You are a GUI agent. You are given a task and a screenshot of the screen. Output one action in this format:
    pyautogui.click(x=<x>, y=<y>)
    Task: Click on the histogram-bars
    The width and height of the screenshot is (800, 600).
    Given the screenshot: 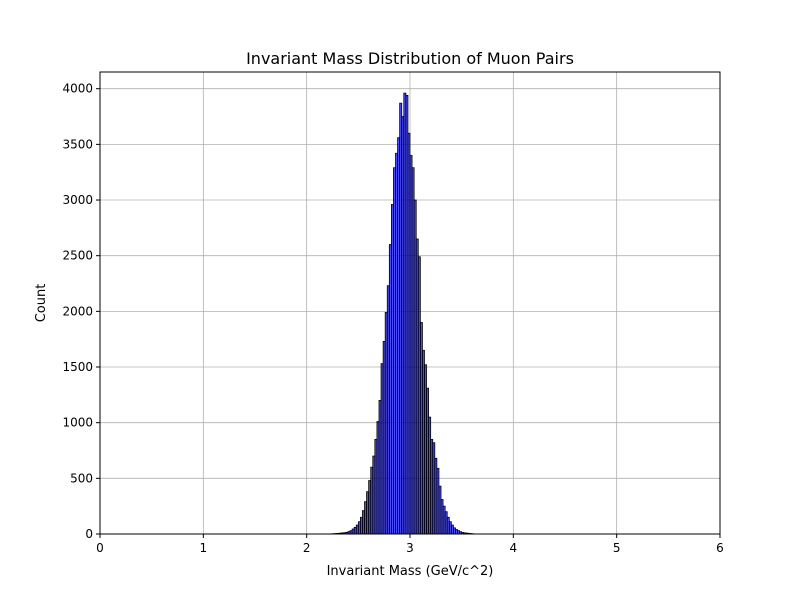 What is the action you would take?
    pyautogui.click(x=403, y=313)
    